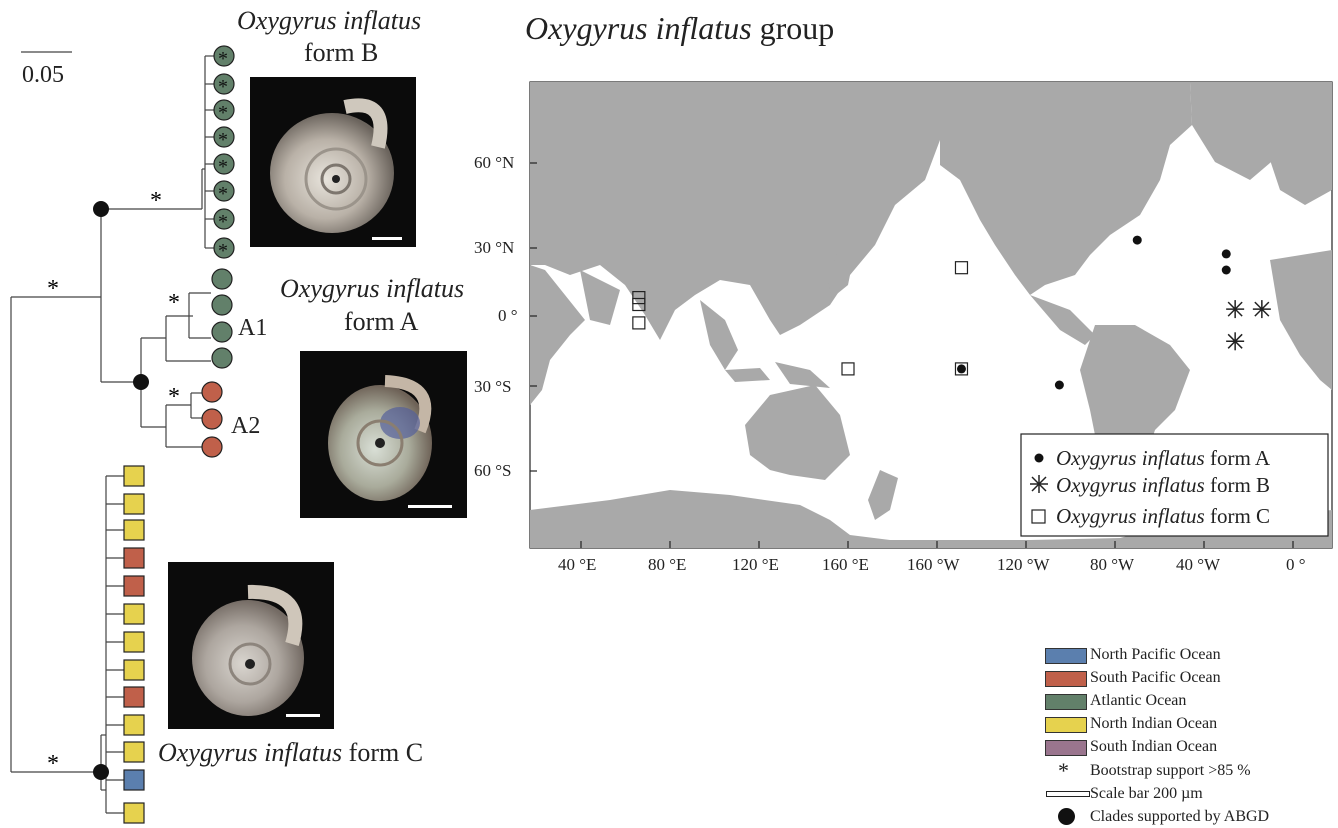  Describe the element at coordinates (43, 75) in the screenshot. I see `tree-scale-label: 0.05` at that location.